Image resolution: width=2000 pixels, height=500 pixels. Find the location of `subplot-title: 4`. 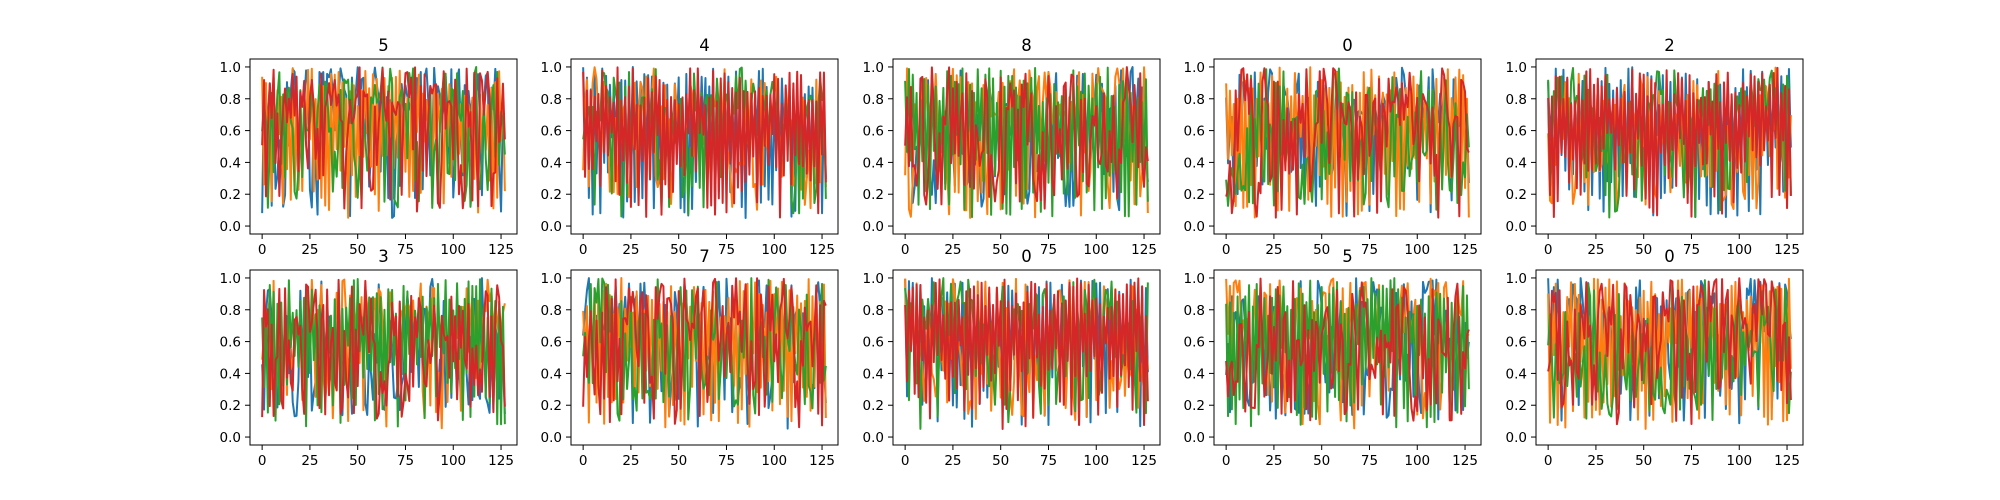

subplot-title: 4 is located at coordinates (704, 45).